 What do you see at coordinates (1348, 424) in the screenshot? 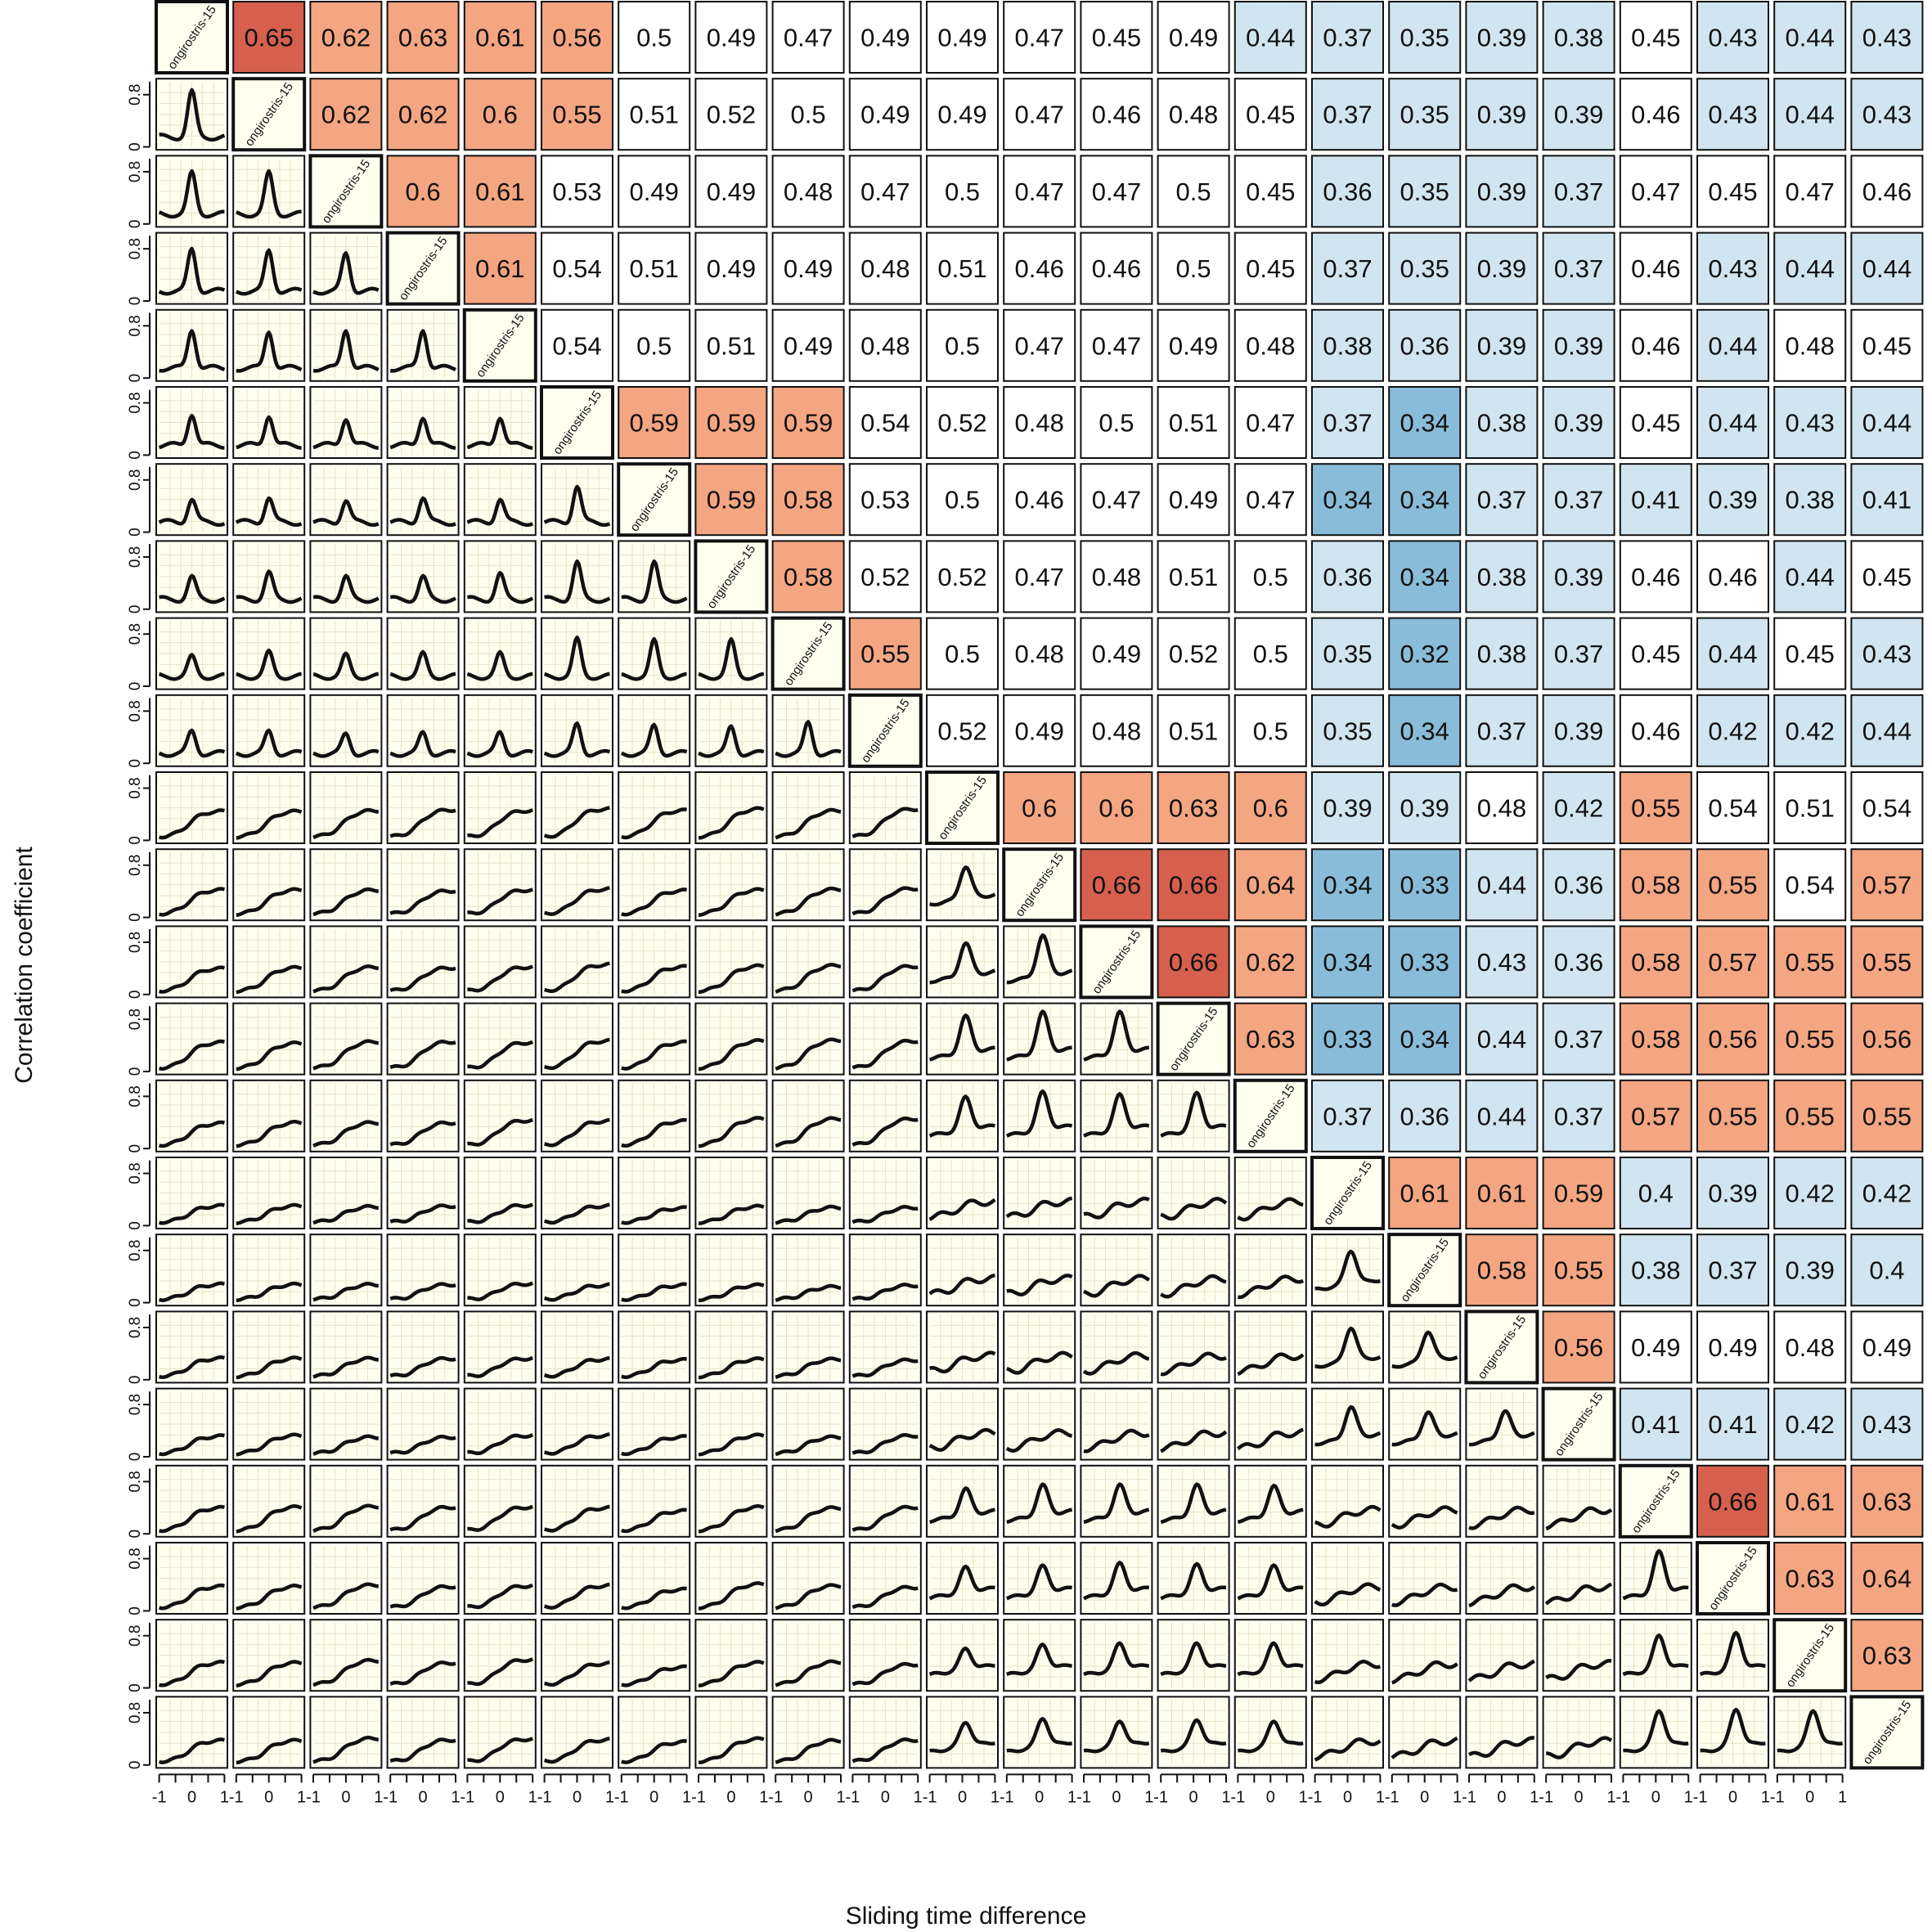
I see `correlation-value: 0.37` at bounding box center [1348, 424].